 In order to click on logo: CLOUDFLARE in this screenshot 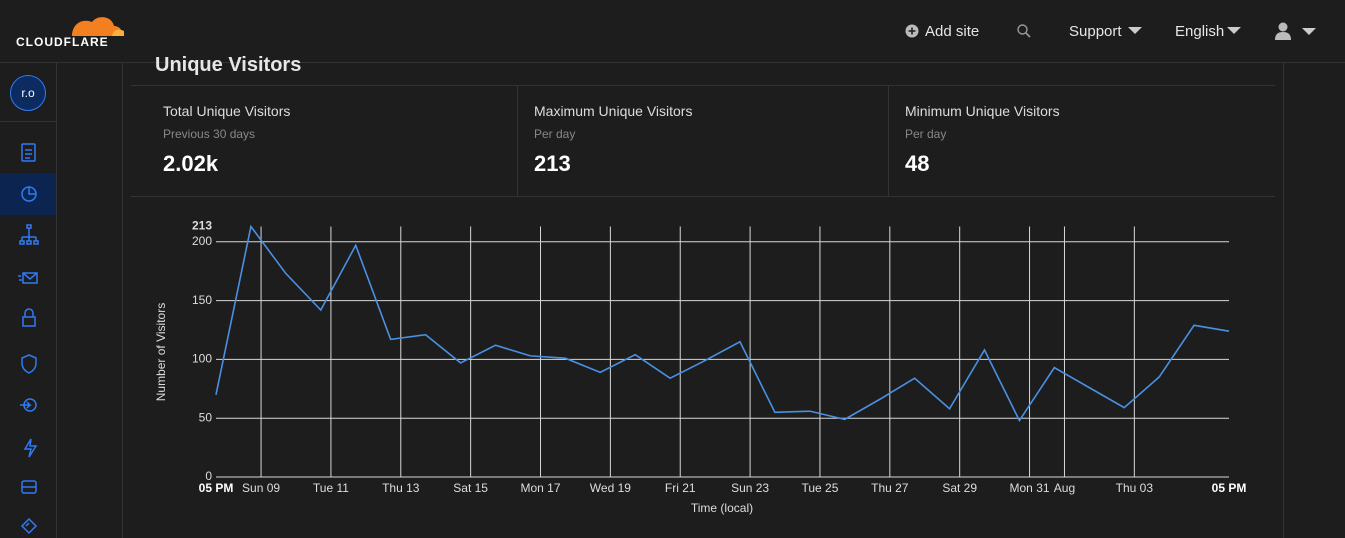, I will do `click(71, 30)`.